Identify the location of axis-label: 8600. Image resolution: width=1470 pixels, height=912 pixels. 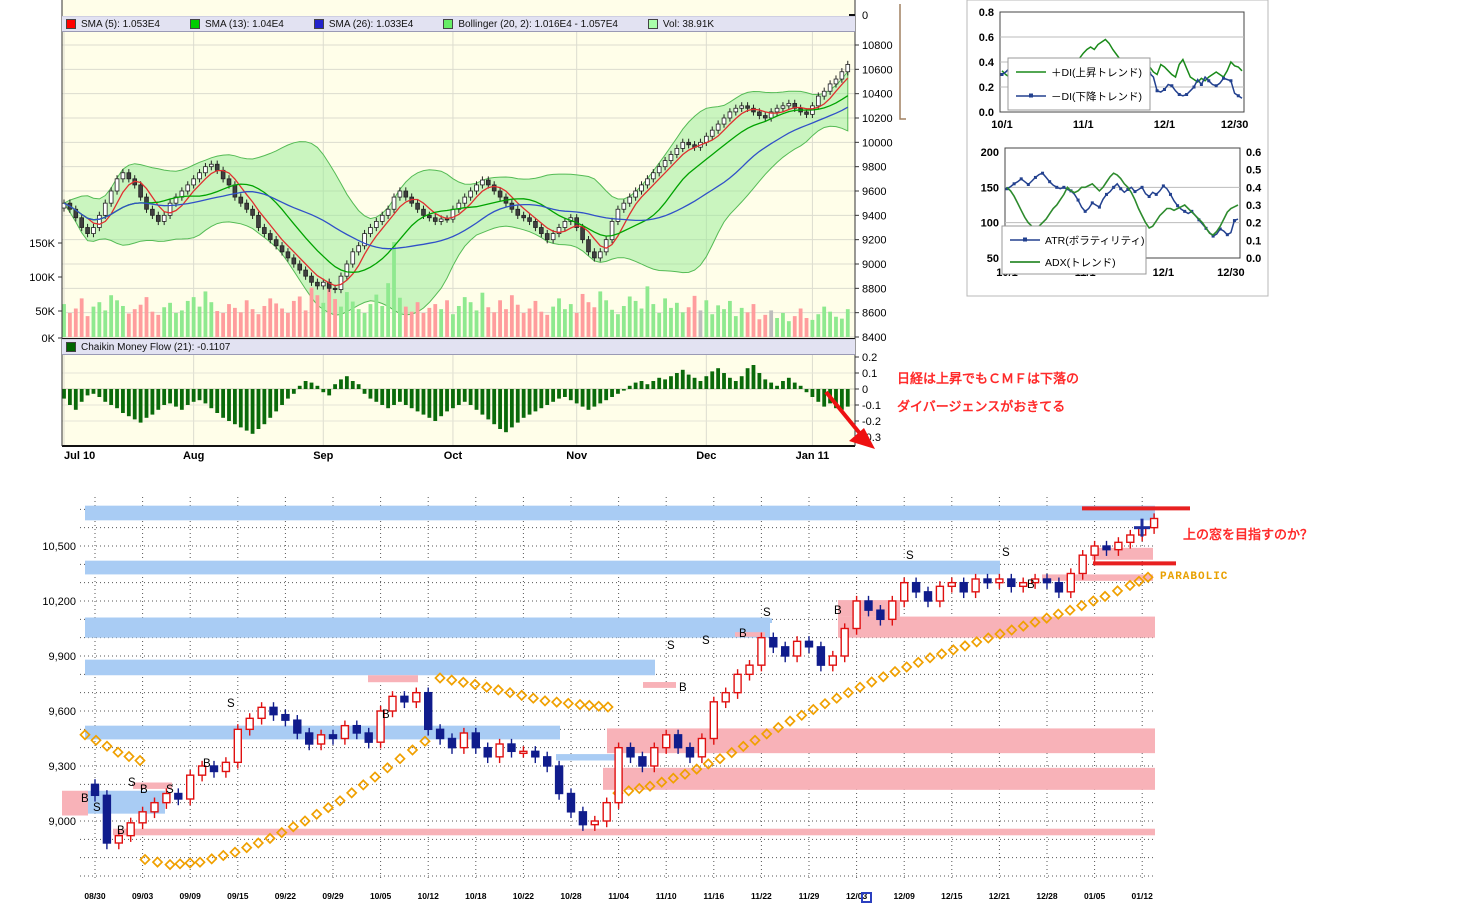
(874, 314).